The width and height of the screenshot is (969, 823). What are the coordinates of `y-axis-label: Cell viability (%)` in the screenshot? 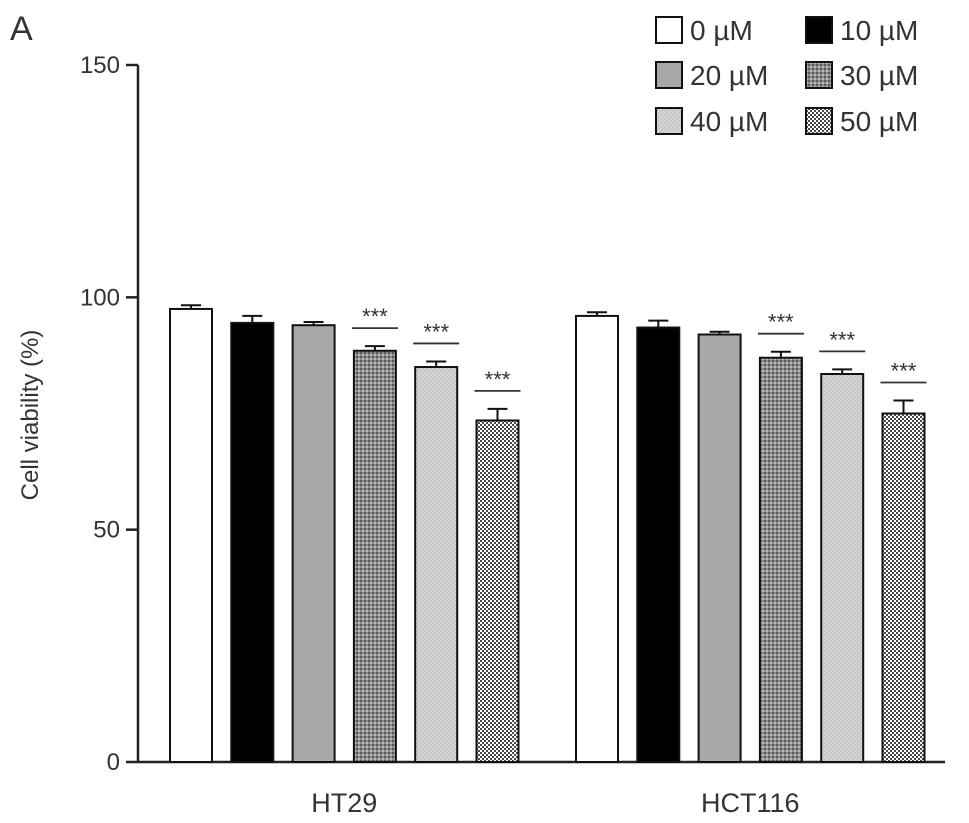 It's located at (30, 415).